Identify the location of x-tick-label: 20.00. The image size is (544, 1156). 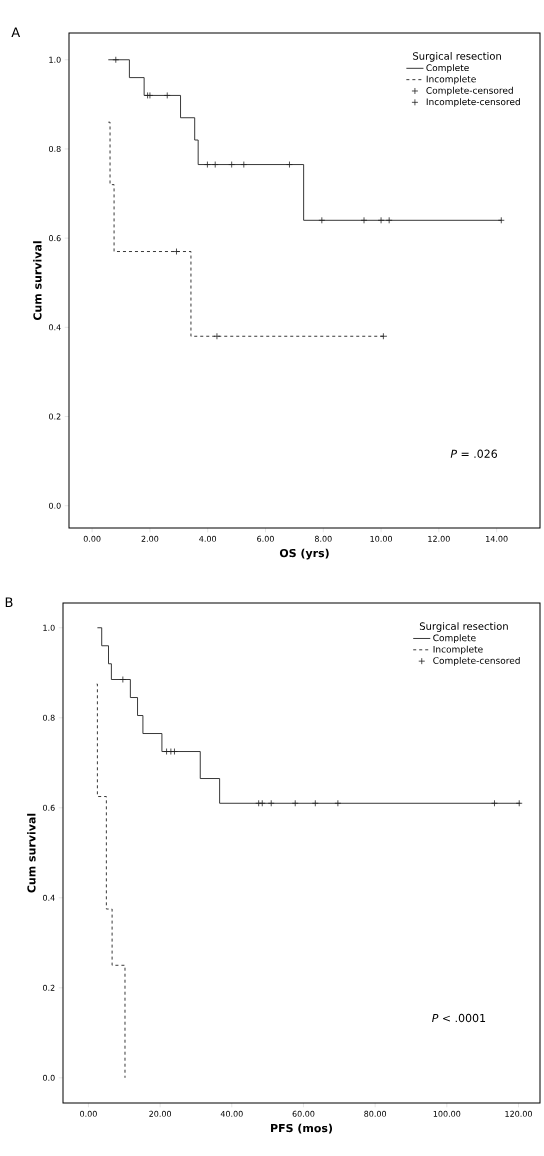
(160, 1113).